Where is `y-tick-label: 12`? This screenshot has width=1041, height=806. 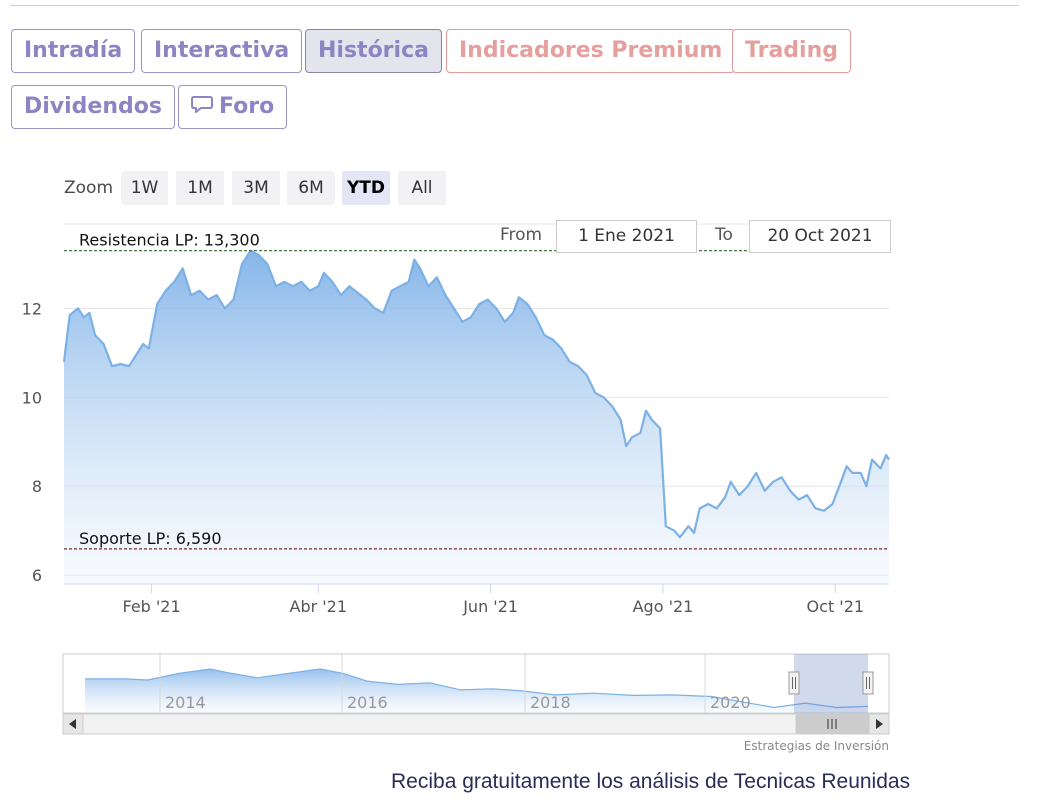 y-tick-label: 12 is located at coordinates (32, 308).